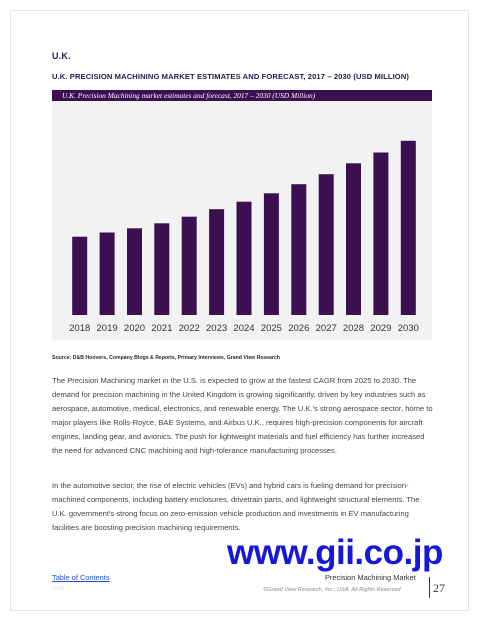 The height and width of the screenshot is (621, 480). Describe the element at coordinates (353, 328) in the screenshot. I see `x-tick-label-2028: 2028` at that location.